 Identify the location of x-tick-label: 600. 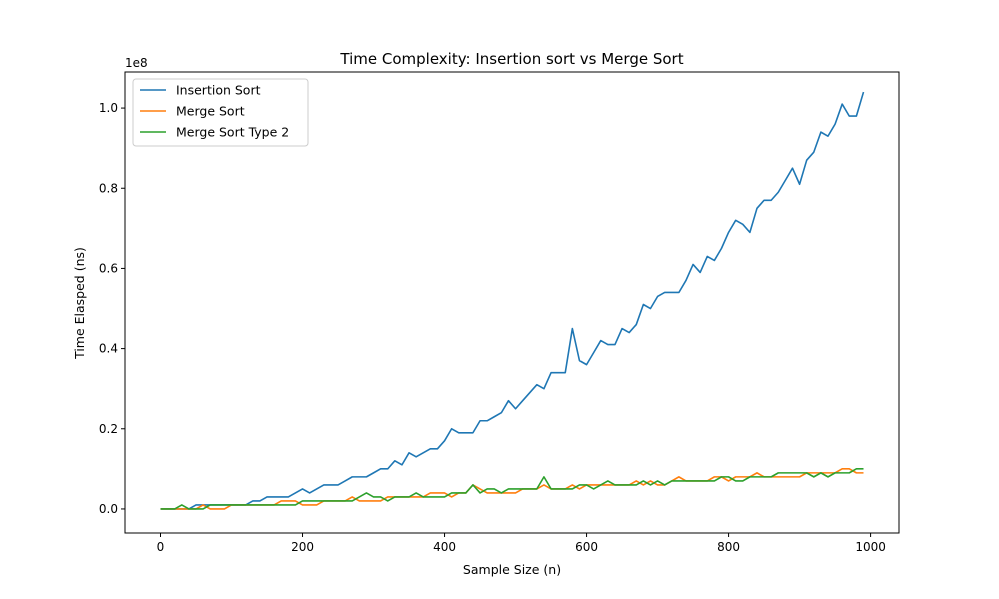
(586, 547).